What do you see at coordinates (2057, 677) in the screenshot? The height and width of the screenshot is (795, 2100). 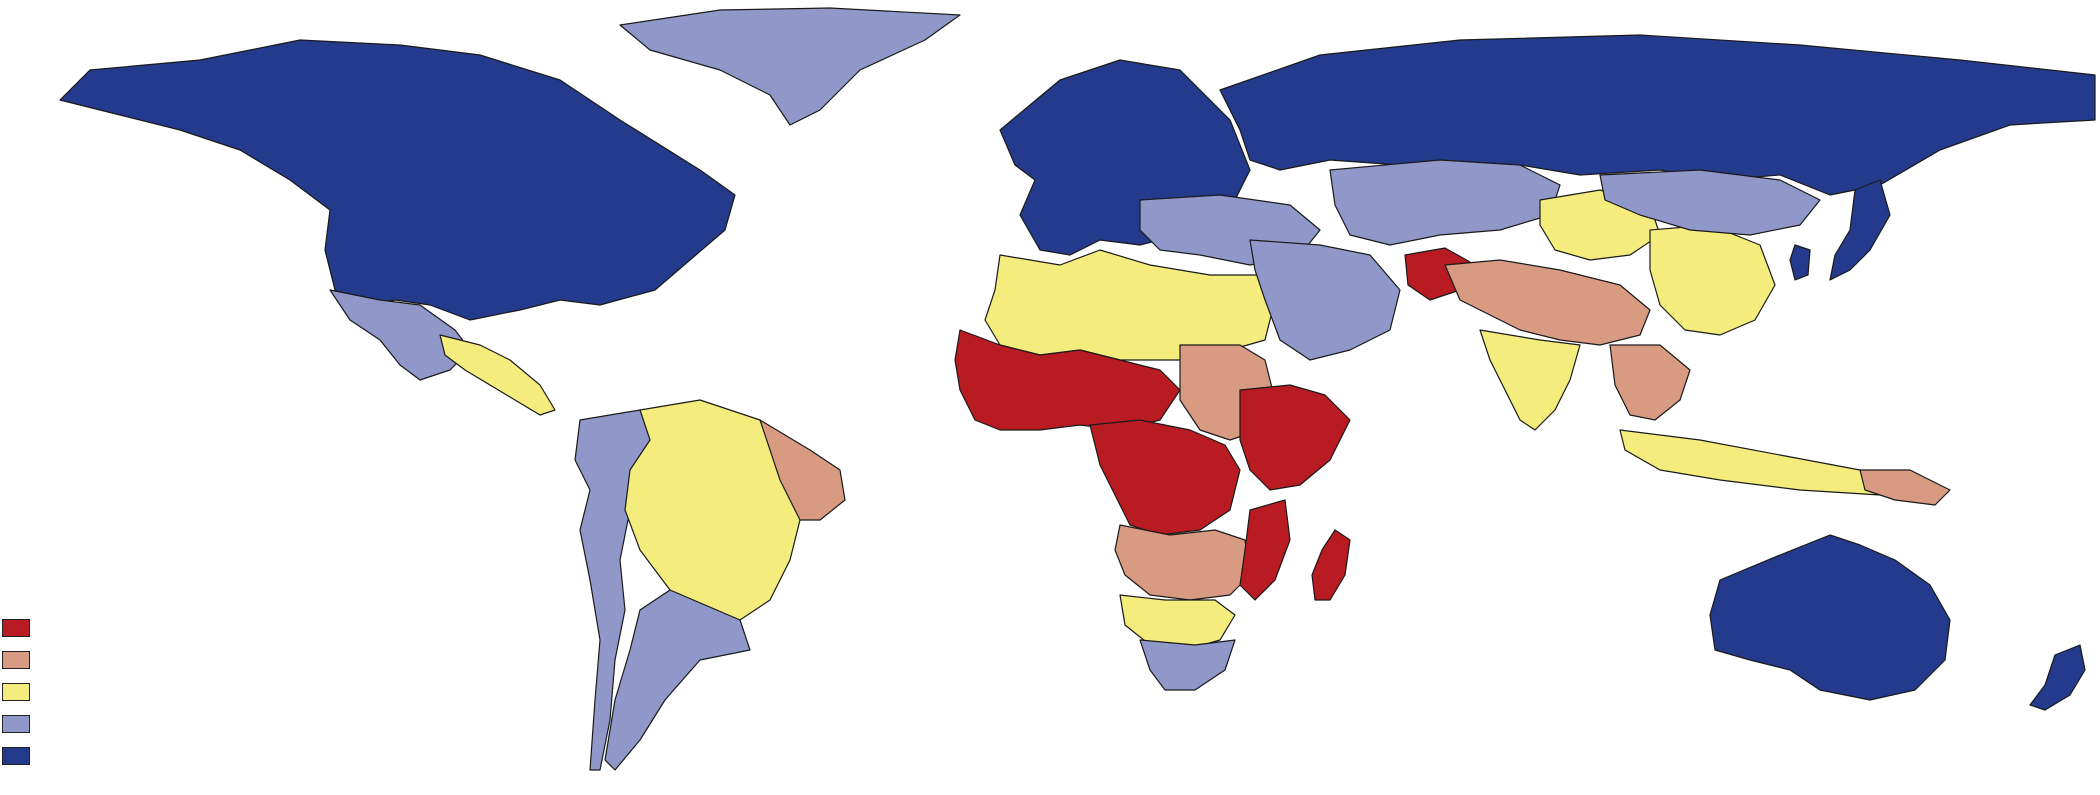 I see `region-new-zealand` at bounding box center [2057, 677].